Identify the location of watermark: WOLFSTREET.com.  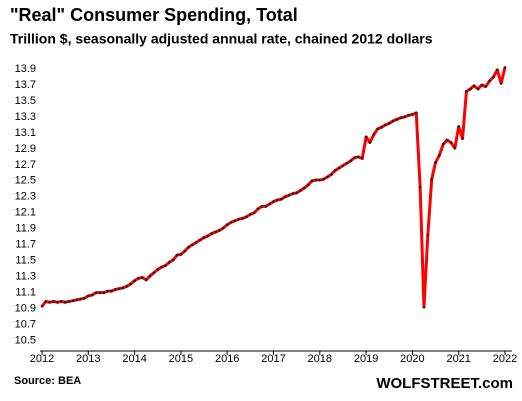
(444, 383).